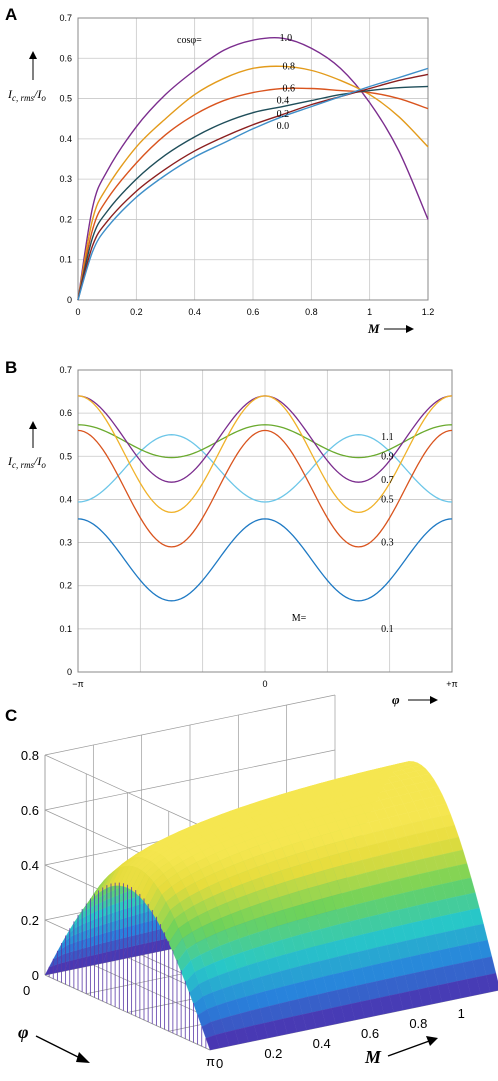  Describe the element at coordinates (23, 1032) in the screenshot. I see `y-axis-label: φ` at that location.